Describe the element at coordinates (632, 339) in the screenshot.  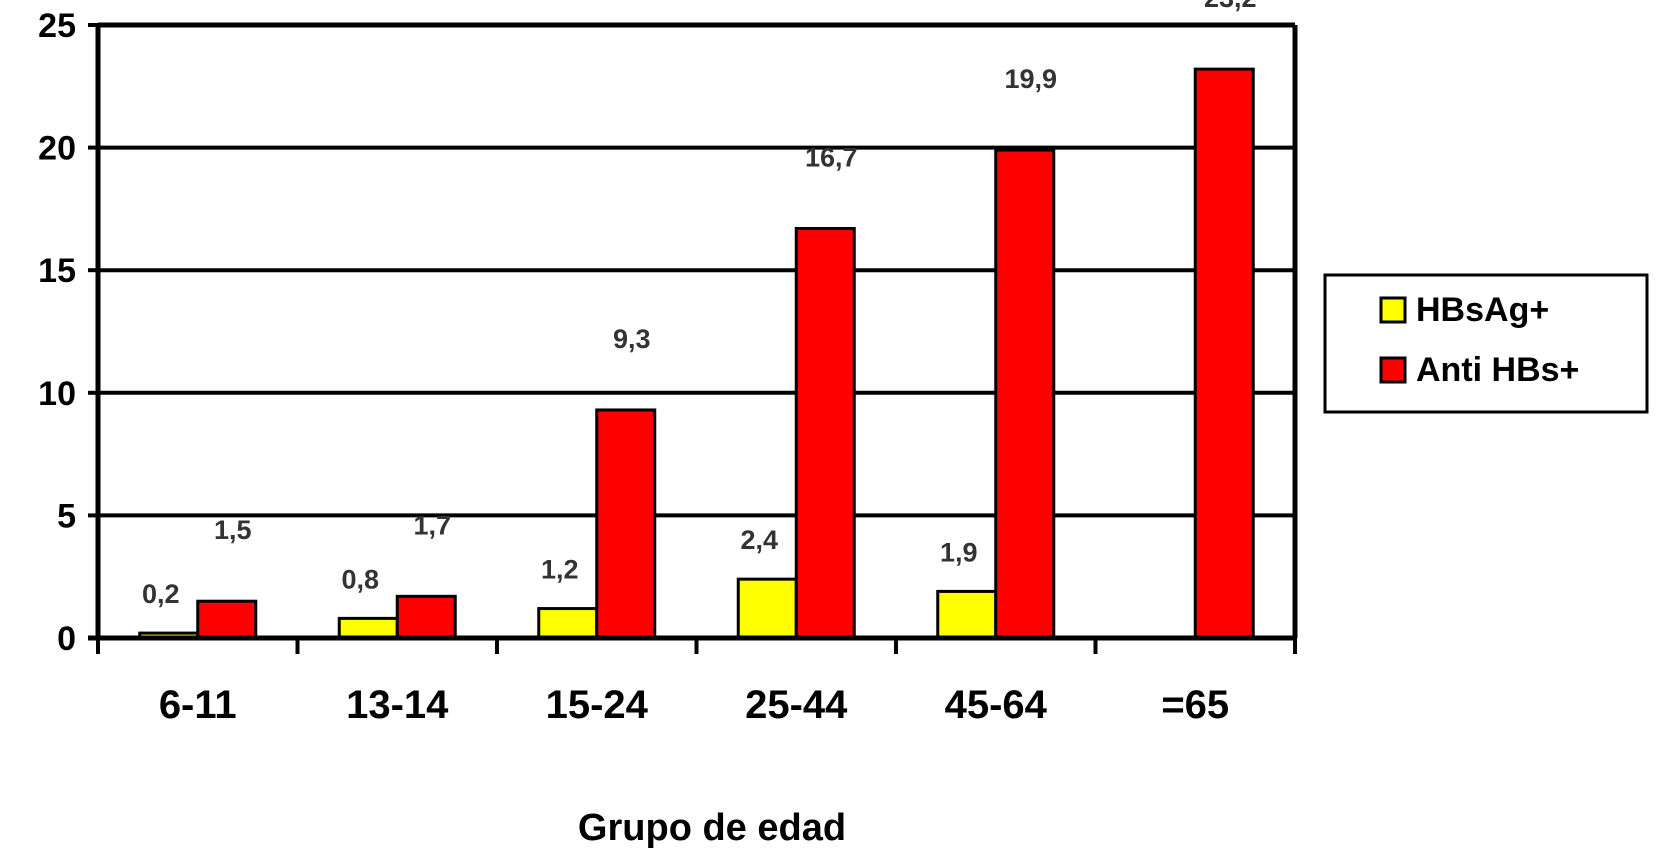
I see `data-label: 9,3` at that location.